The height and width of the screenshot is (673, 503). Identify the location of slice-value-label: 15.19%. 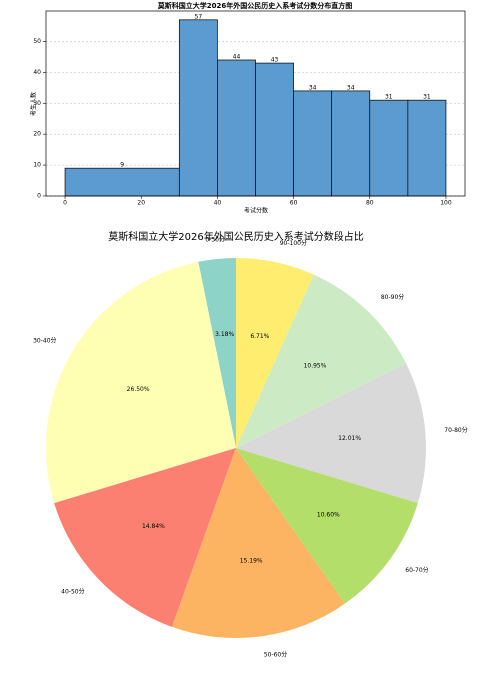
(251, 560).